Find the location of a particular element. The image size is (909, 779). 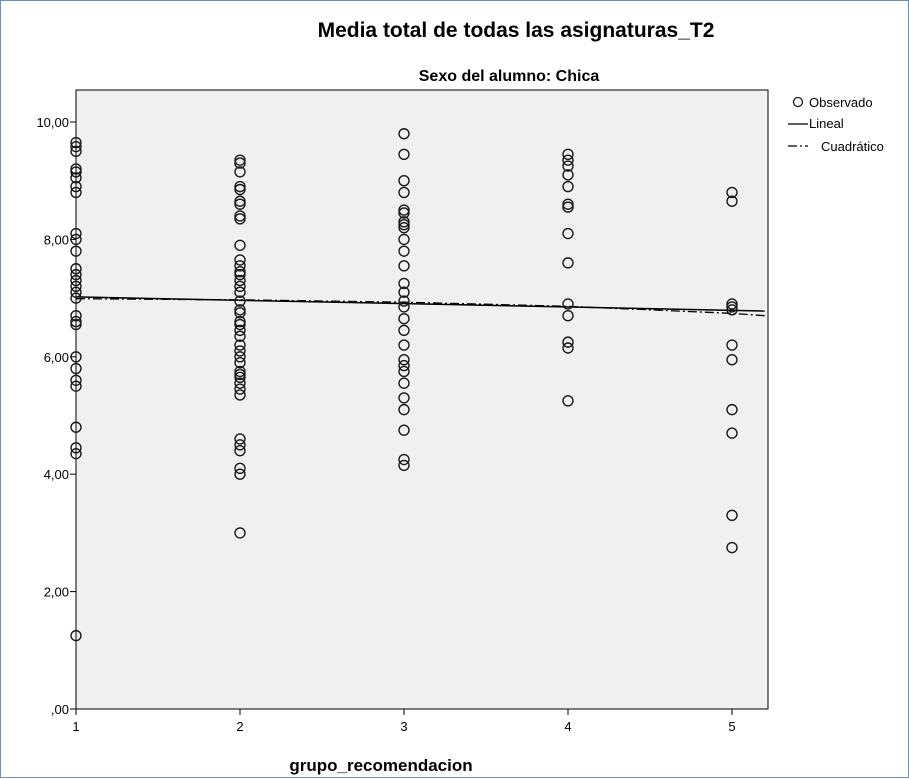

series-line-cuadratico is located at coordinates (420, 307).